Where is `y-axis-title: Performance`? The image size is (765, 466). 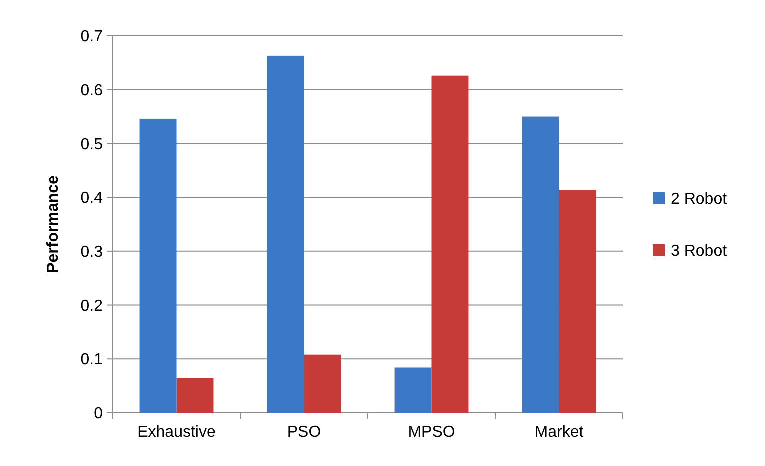 y-axis-title: Performance is located at coordinates (53, 224).